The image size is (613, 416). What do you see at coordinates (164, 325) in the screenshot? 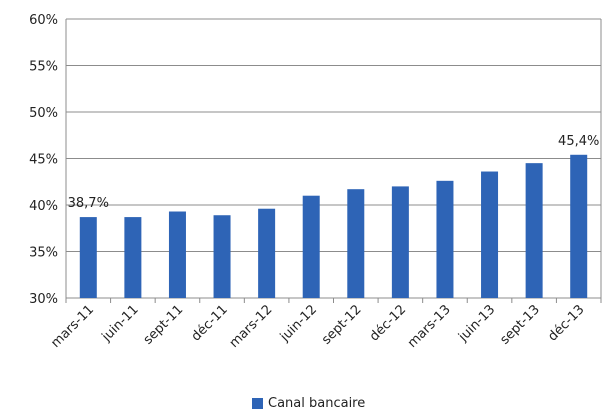
I see `x-tick-label: sept-11` at bounding box center [164, 325].